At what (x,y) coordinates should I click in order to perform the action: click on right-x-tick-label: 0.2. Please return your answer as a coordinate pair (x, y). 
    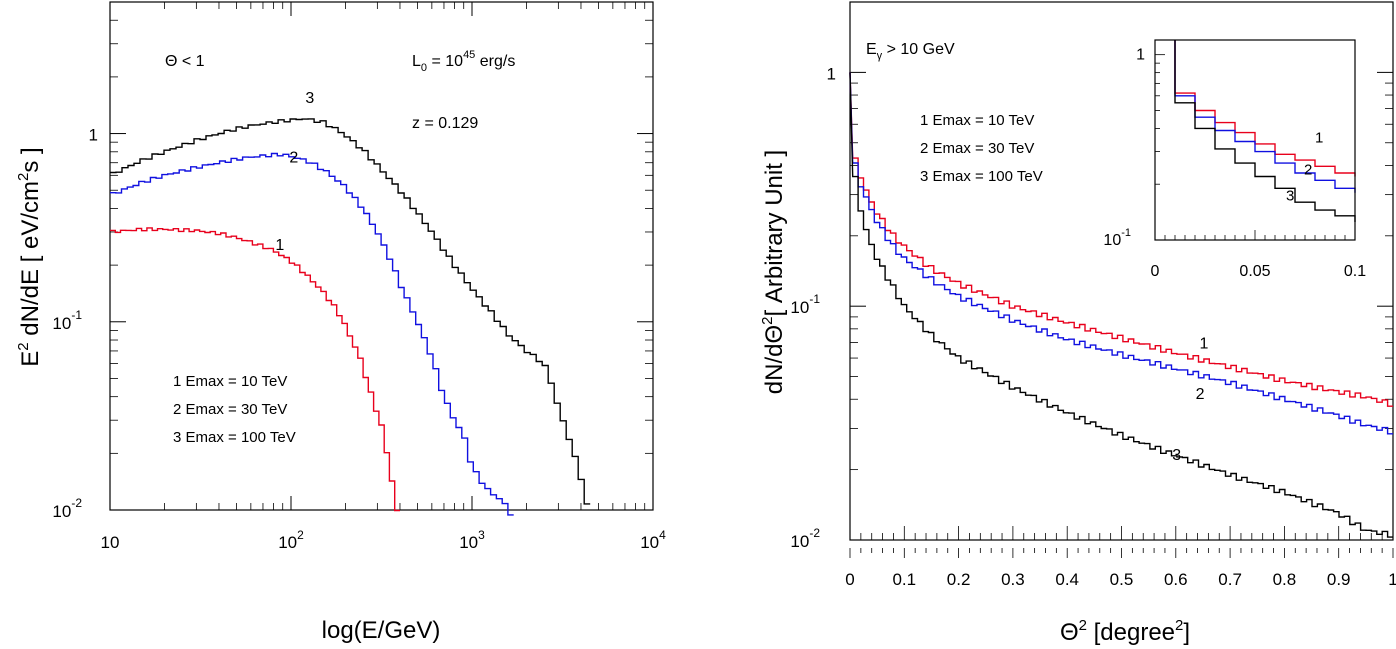
    Looking at the image, I should click on (959, 579).